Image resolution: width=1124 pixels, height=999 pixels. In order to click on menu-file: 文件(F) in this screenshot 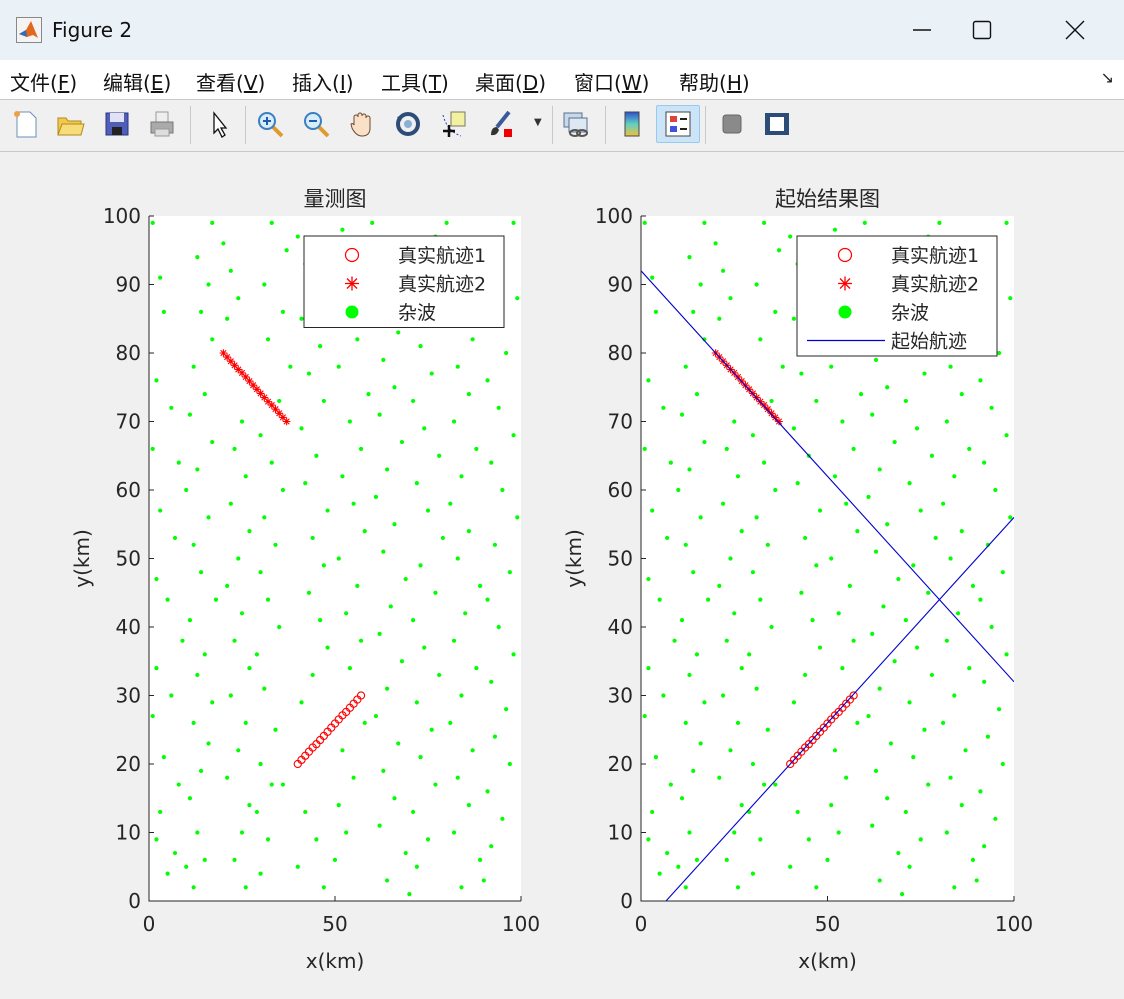, I will do `click(44, 83)`.